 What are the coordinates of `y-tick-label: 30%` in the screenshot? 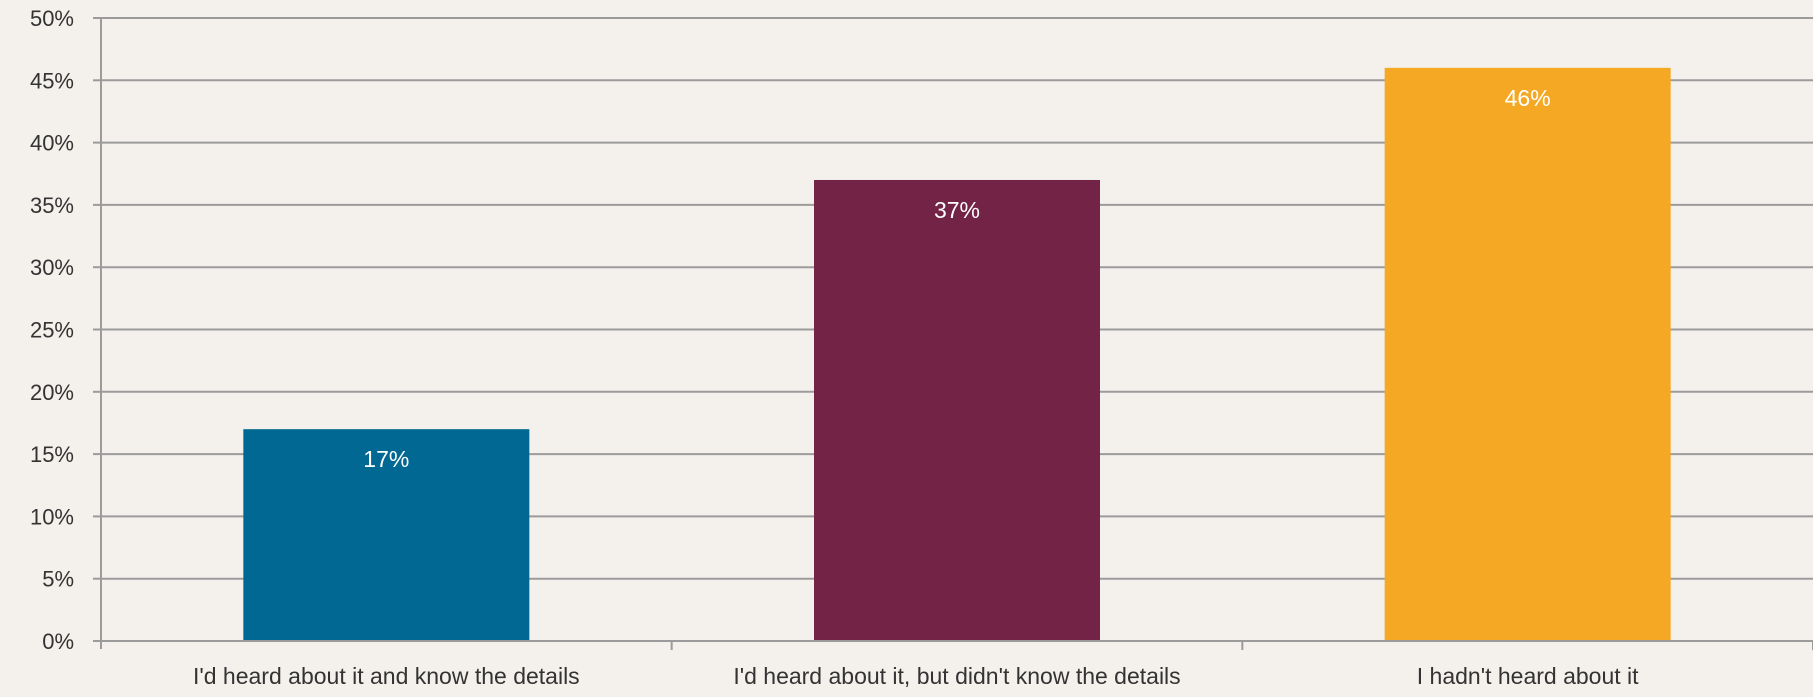 It's located at (52, 267).